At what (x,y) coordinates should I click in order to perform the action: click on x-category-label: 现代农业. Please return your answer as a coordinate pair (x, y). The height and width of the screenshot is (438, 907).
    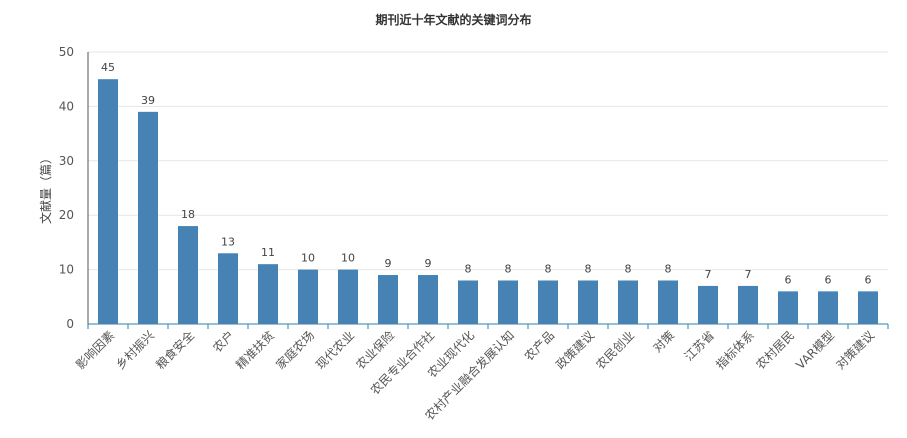
    Looking at the image, I should click on (335, 350).